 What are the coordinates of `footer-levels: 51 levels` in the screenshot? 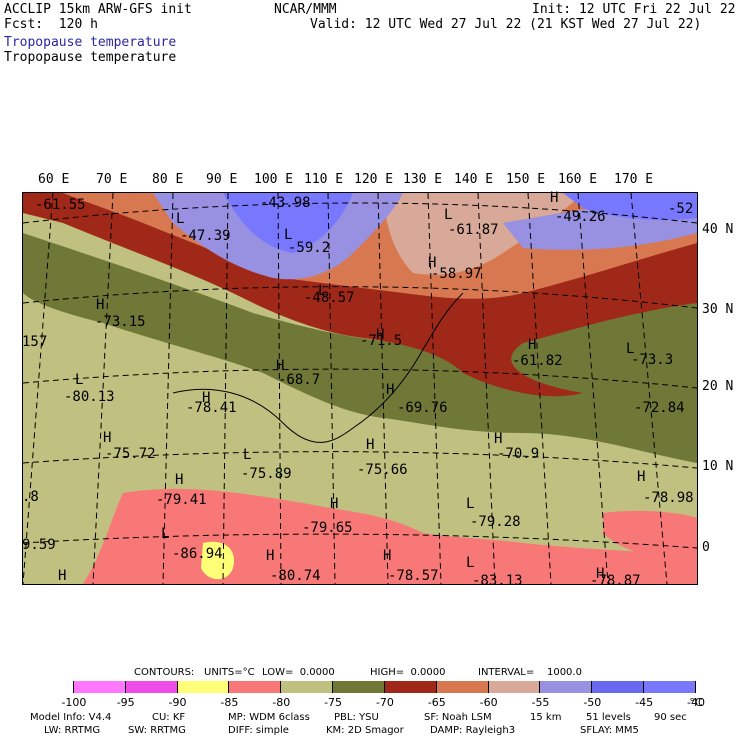 It's located at (608, 717).